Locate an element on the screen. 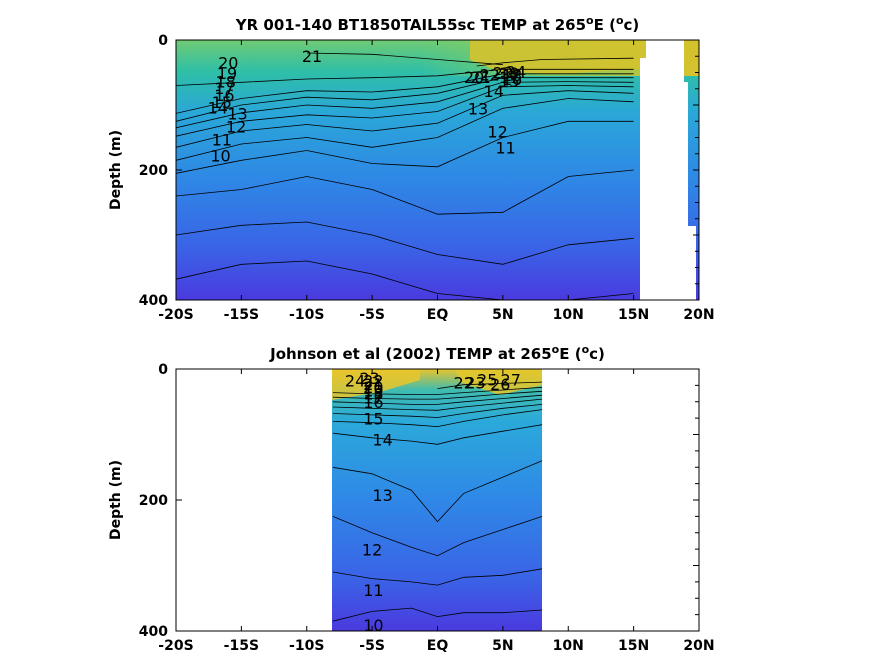 The width and height of the screenshot is (875, 656). top-contour-label: 18 is located at coordinates (226, 81).